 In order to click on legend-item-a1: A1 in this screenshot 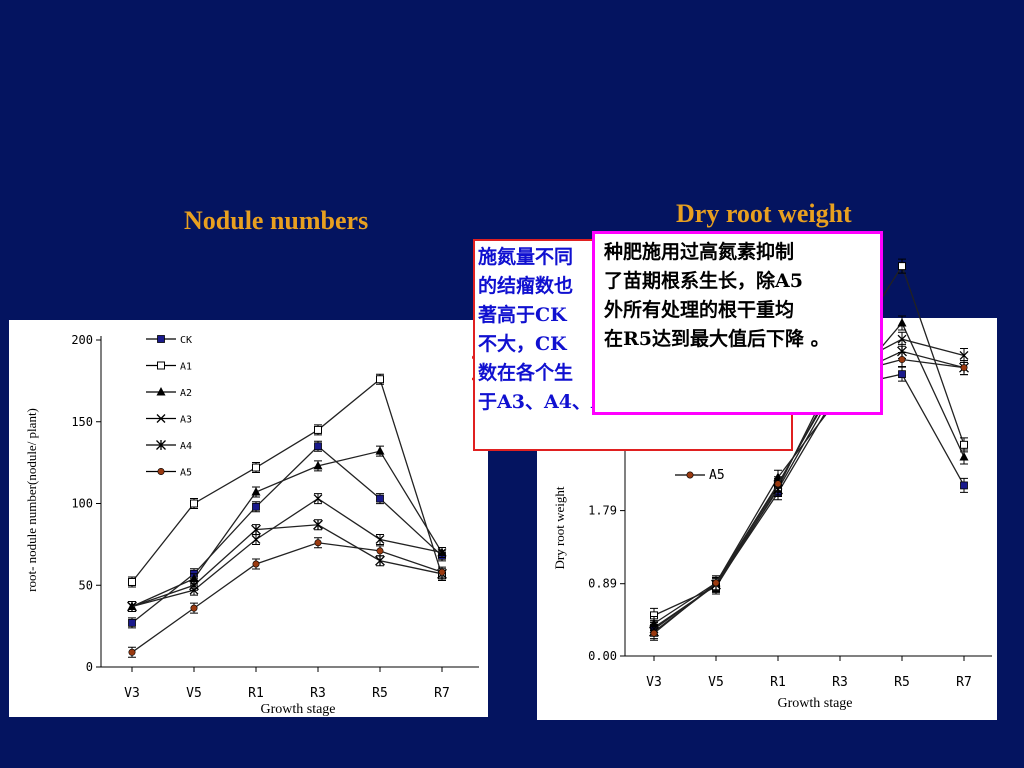, I will do `click(169, 367)`.